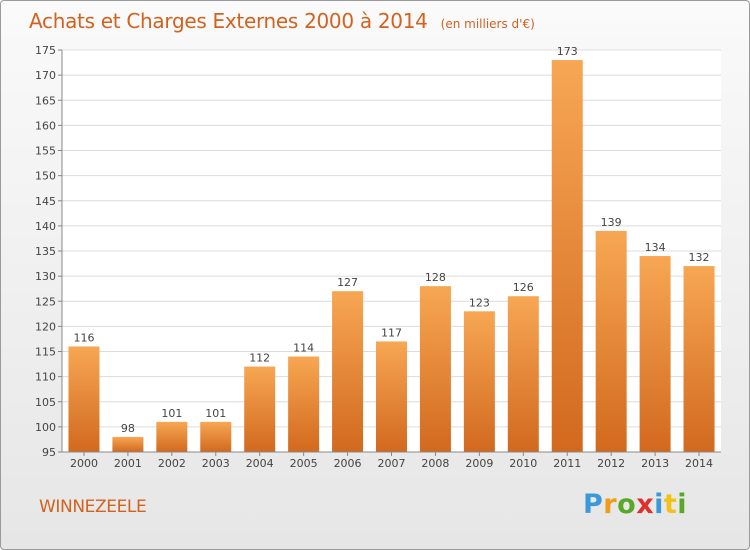 The height and width of the screenshot is (550, 750). Describe the element at coordinates (45, 402) in the screenshot. I see `y-tick-label: 105` at that location.